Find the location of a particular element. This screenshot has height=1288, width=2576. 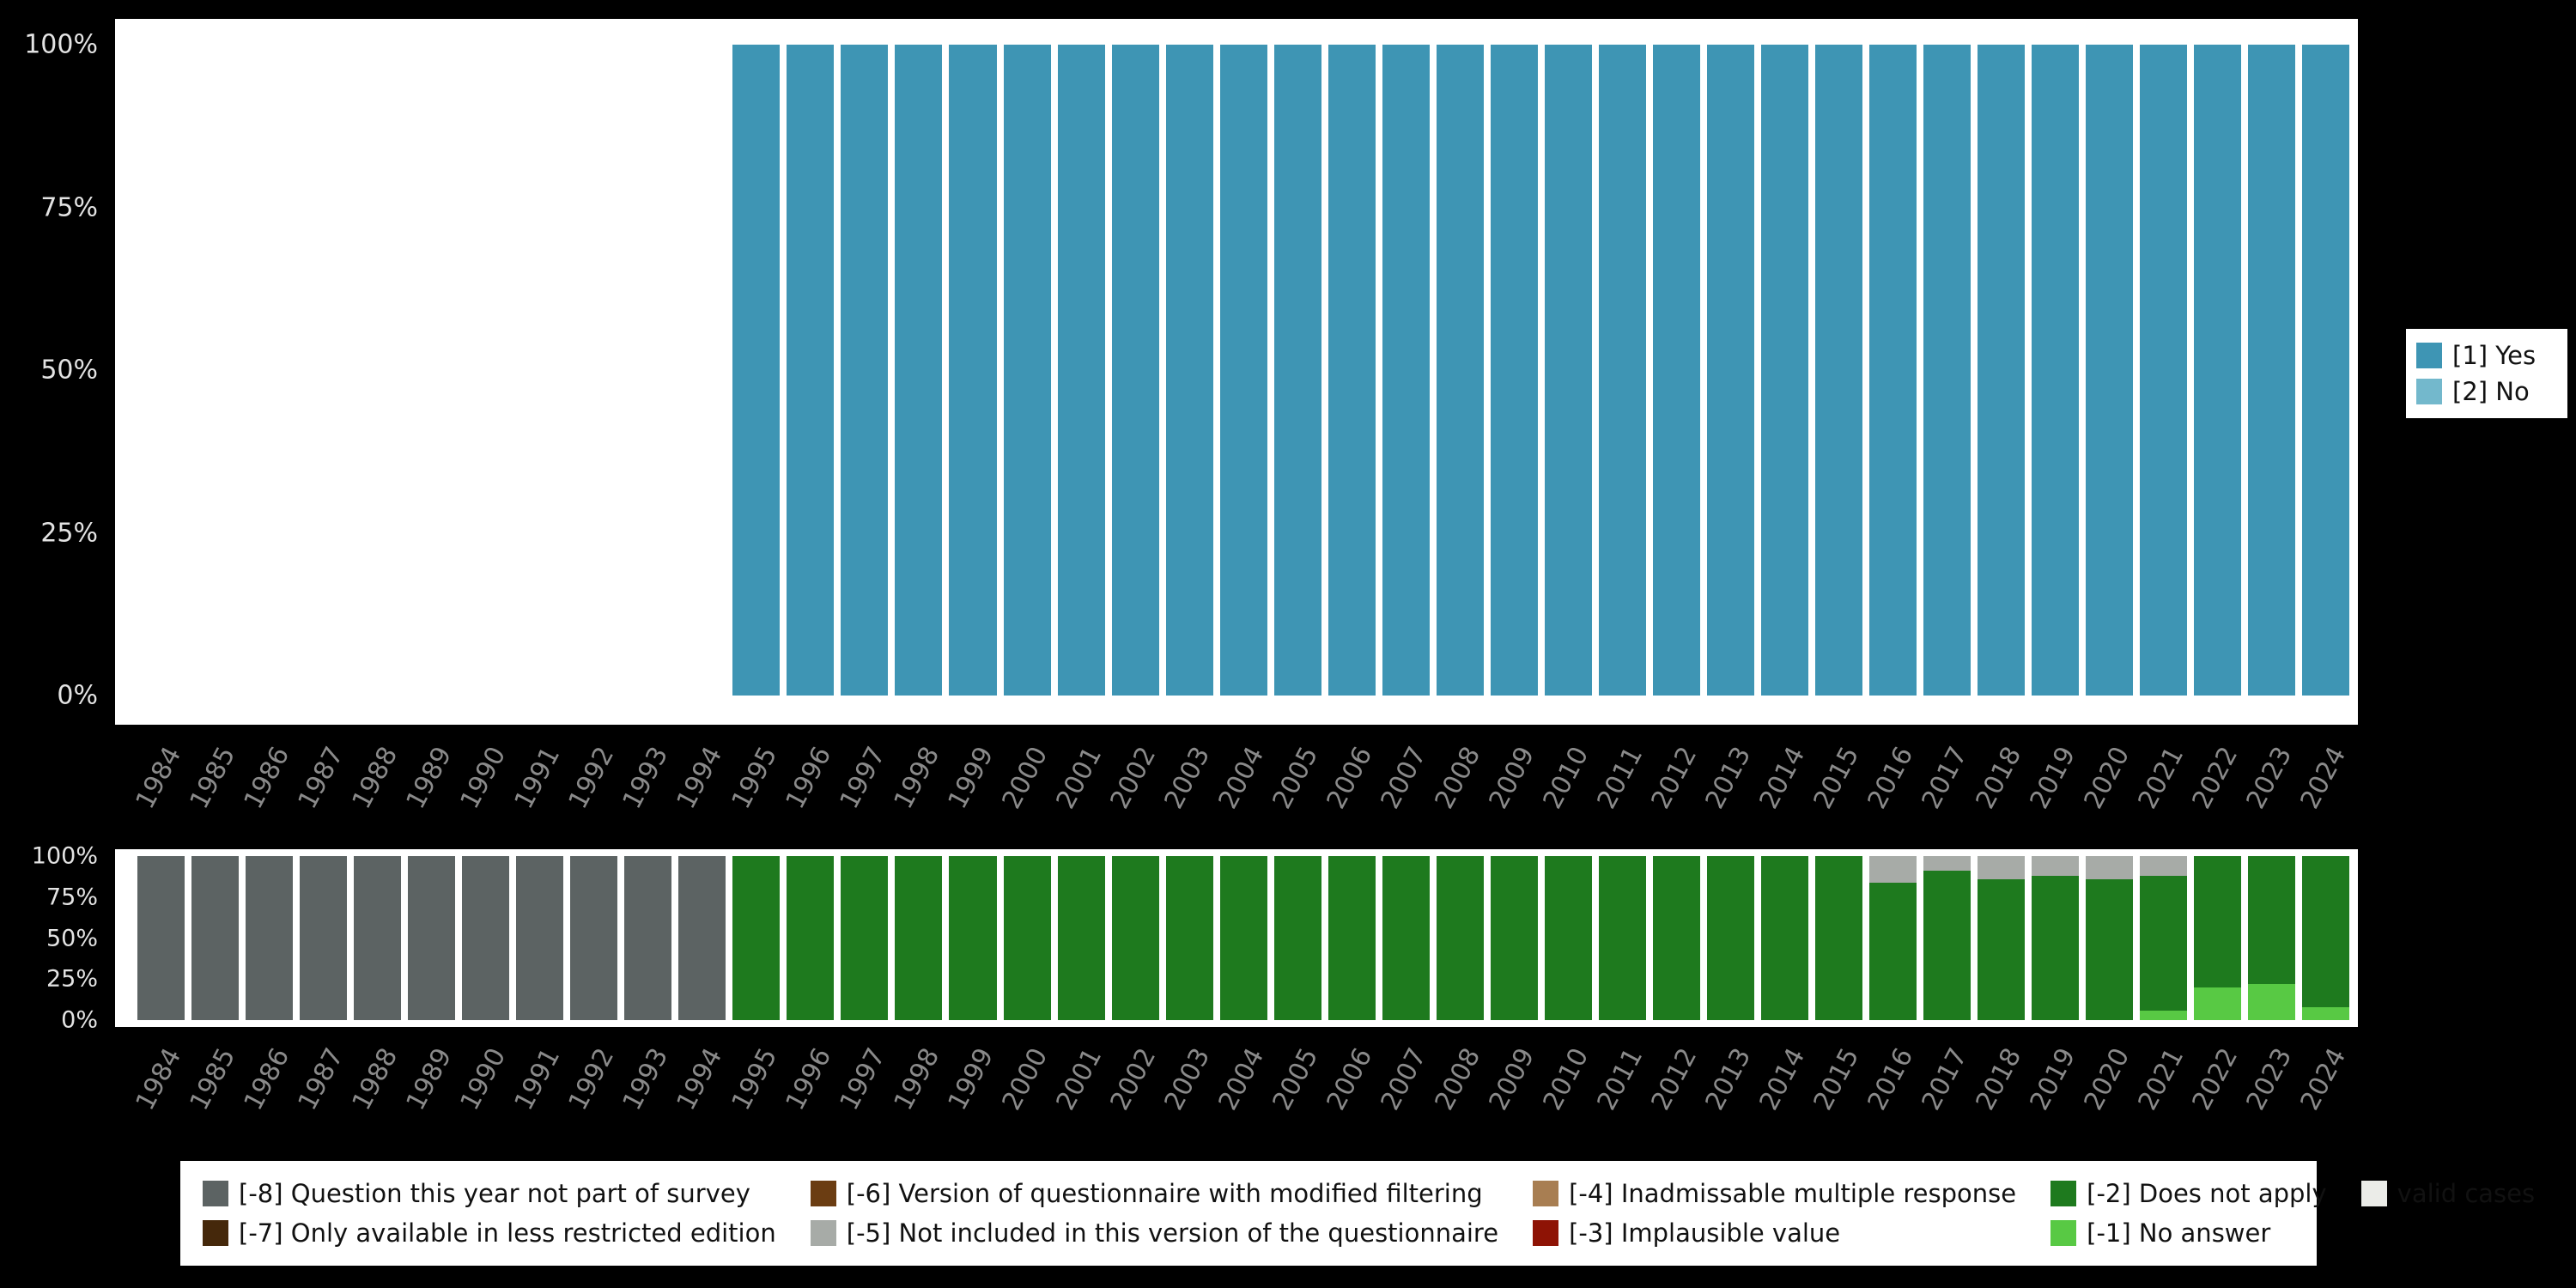

x-tick-label: 1997 is located at coordinates (863, 778).